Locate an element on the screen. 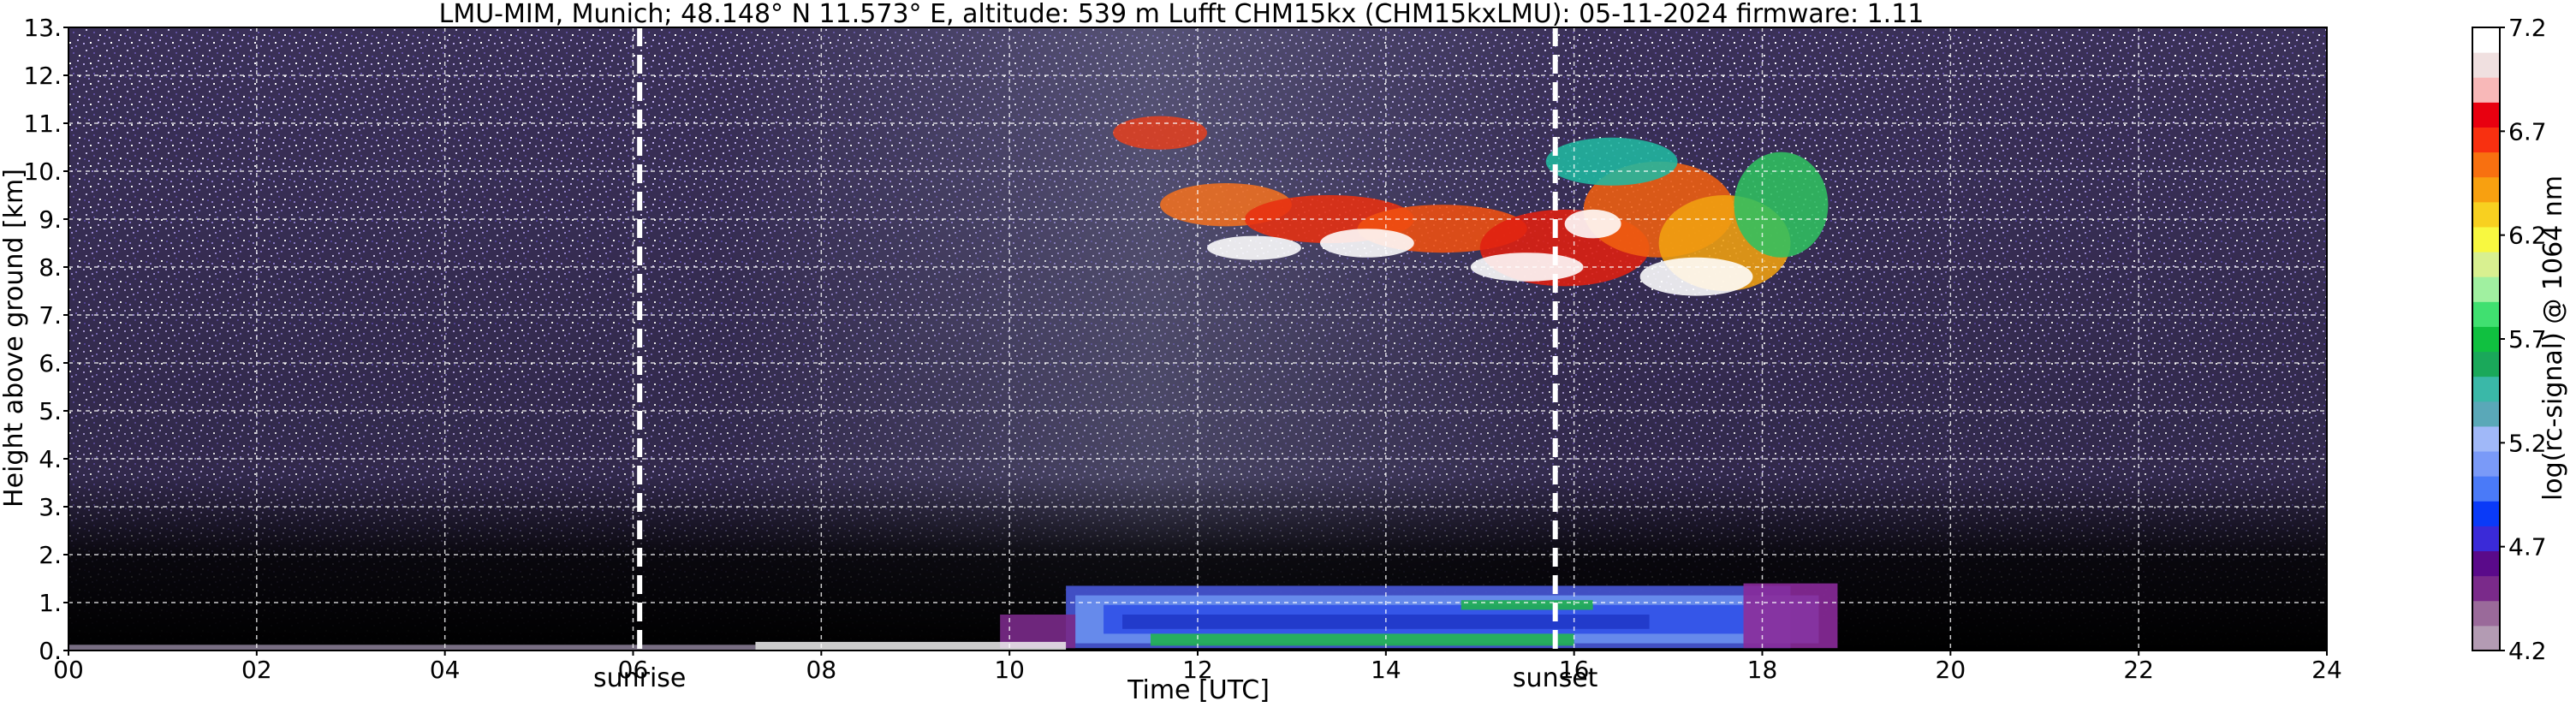 The image size is (2576, 707). y-tick-label: 1. is located at coordinates (50, 603).